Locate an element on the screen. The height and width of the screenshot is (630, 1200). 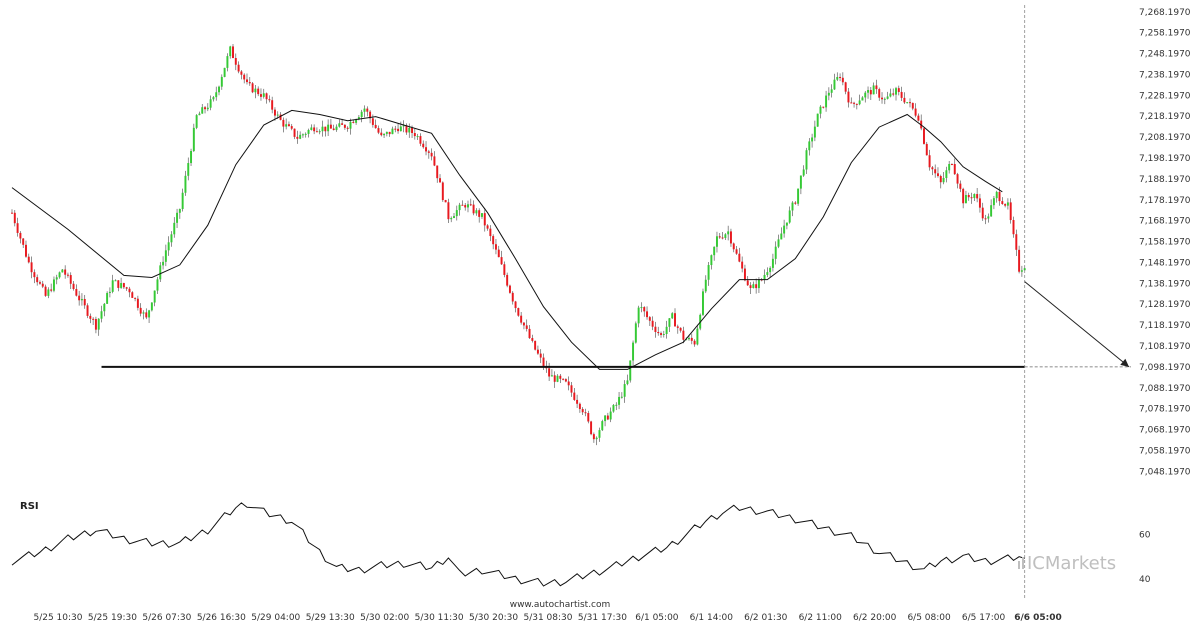
y-tick-label: 7,178.1970 is located at coordinates (1165, 201).